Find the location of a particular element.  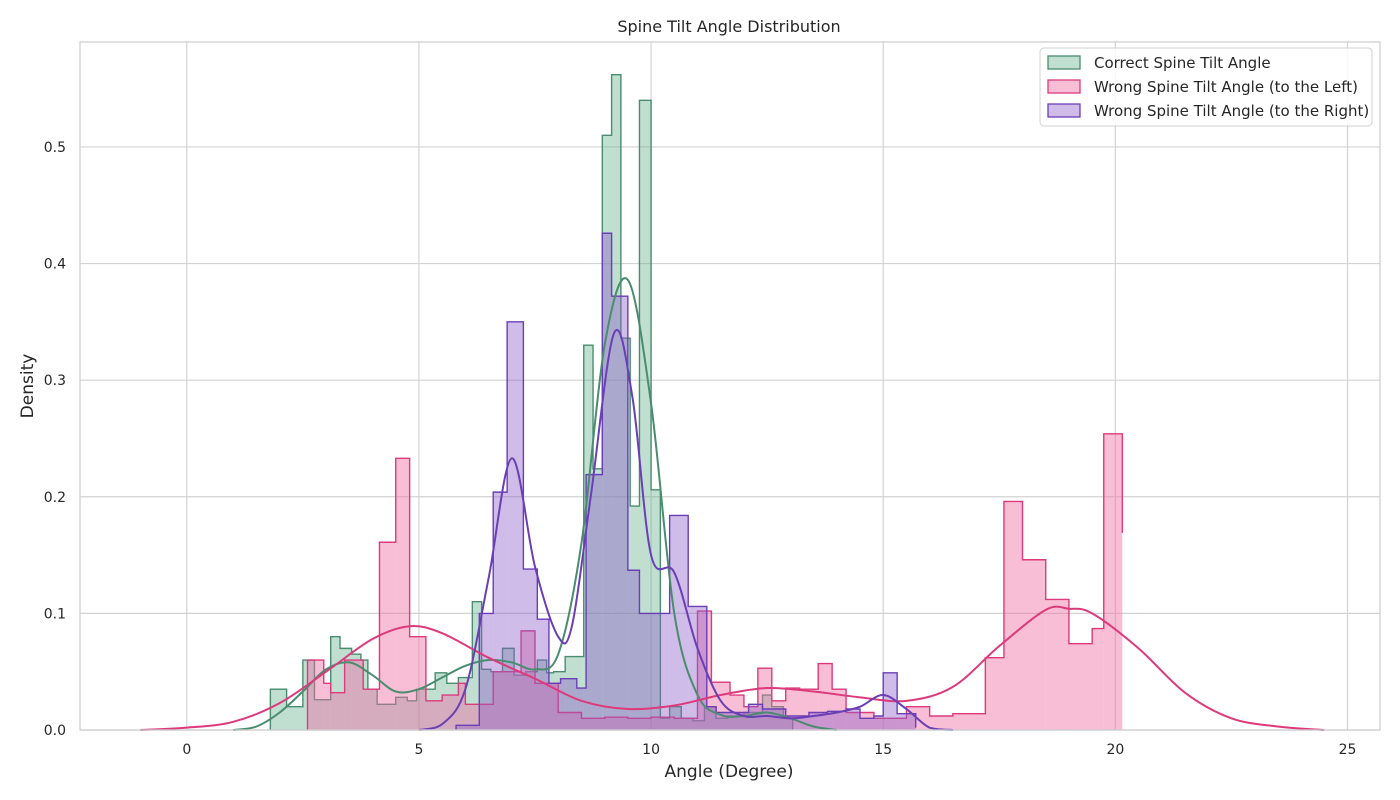

legend-swatch-correct is located at coordinates (1064, 62).